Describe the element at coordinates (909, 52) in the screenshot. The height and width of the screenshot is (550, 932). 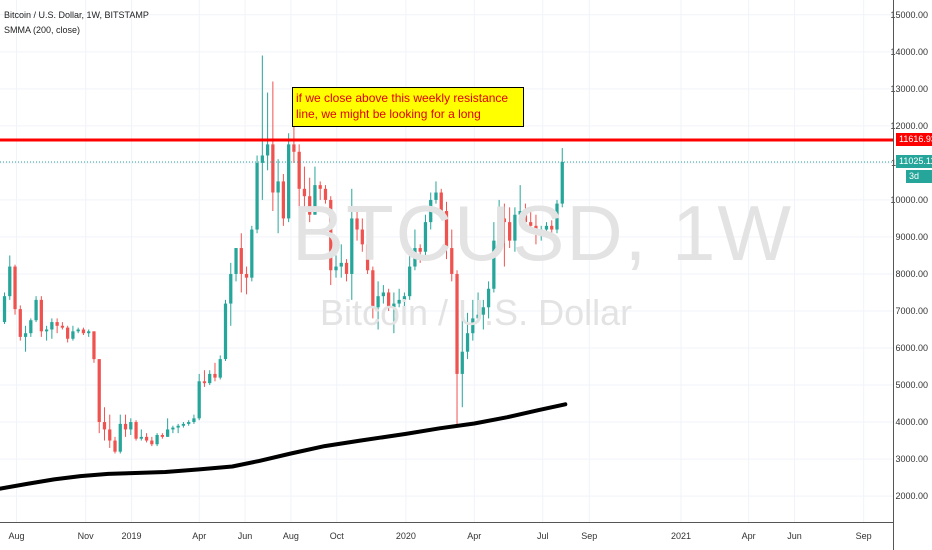
I see `y-tick-label: 14000.00` at that location.